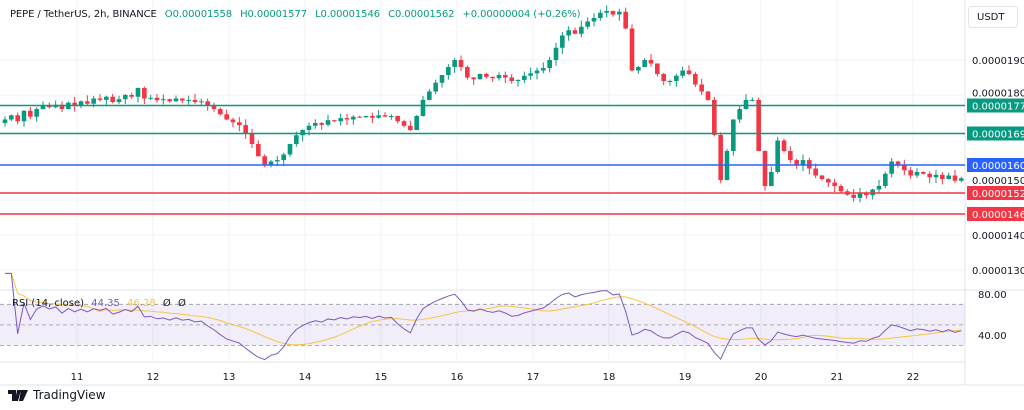 The width and height of the screenshot is (1024, 410). I want to click on change-value: +0.00000004 (+0.26%), so click(521, 14).